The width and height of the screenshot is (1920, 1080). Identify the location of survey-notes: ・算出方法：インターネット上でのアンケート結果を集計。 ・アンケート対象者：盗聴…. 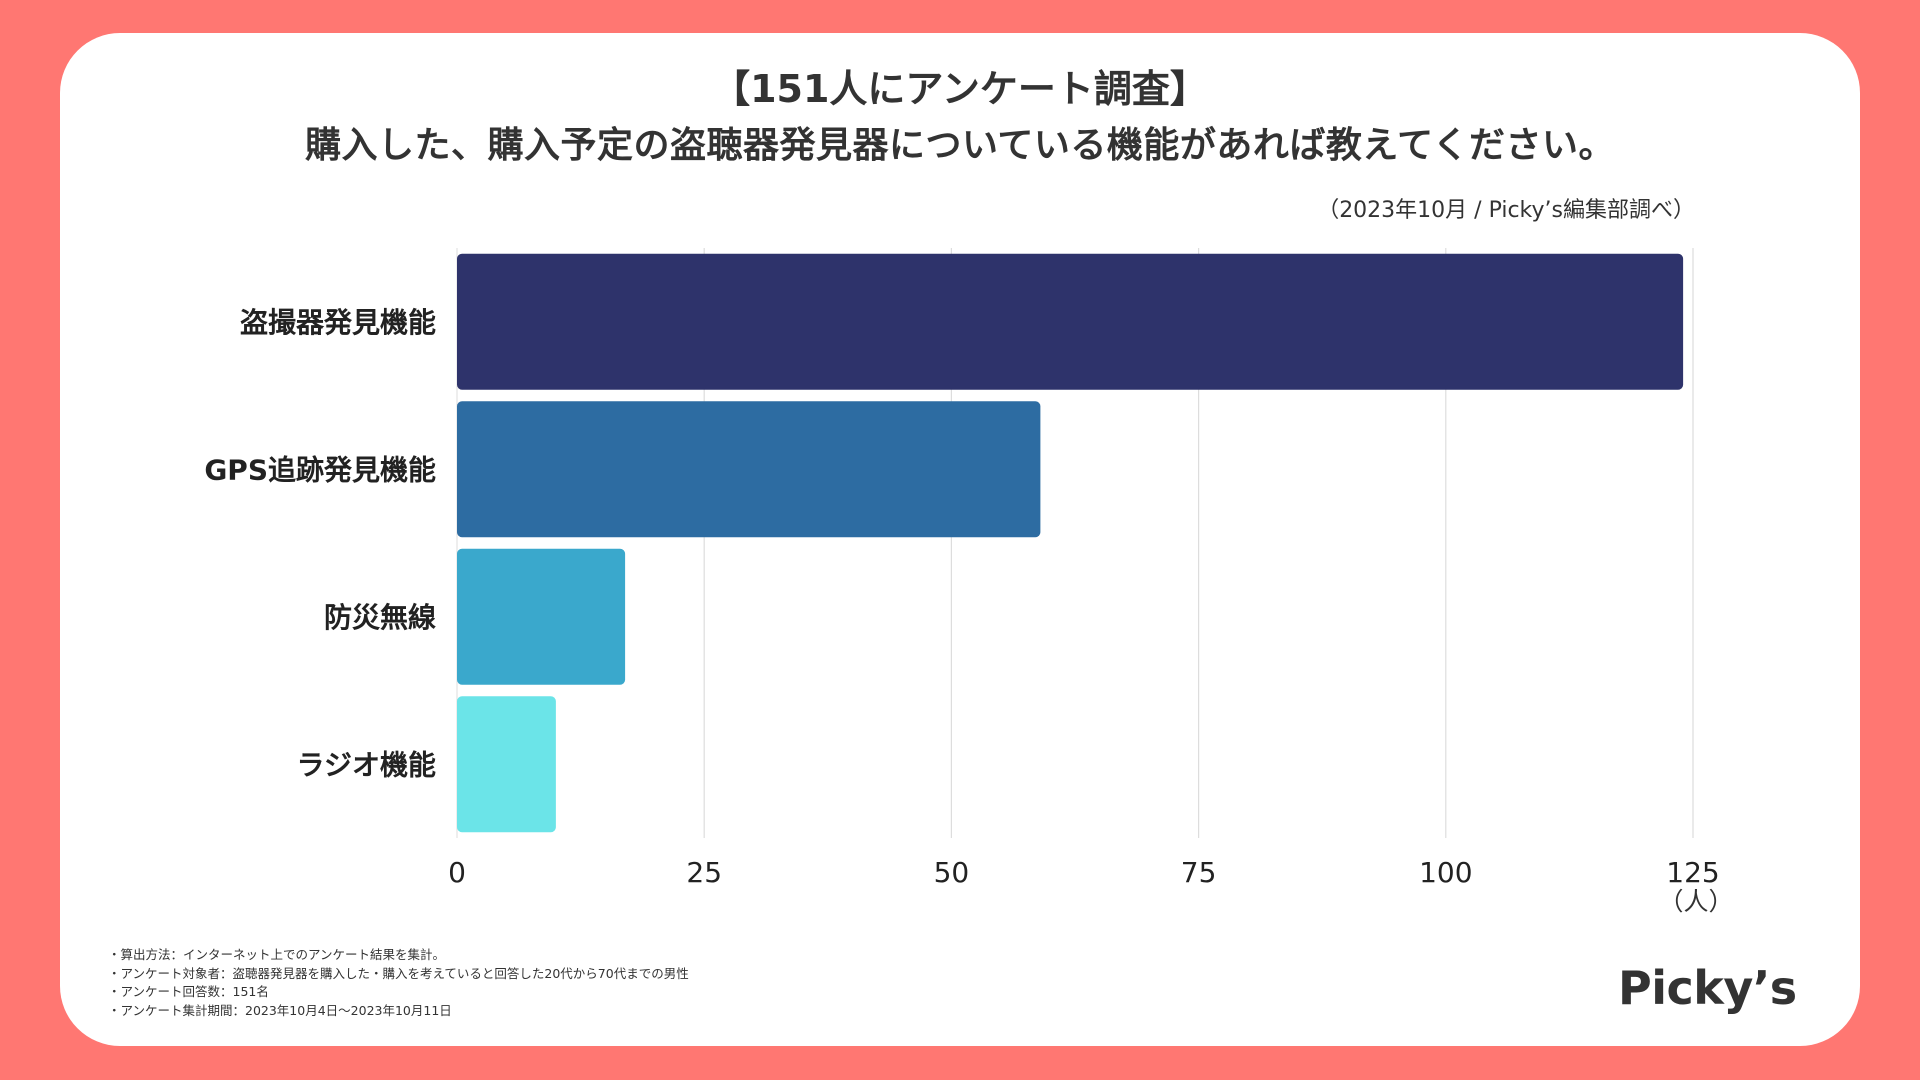
(398, 983).